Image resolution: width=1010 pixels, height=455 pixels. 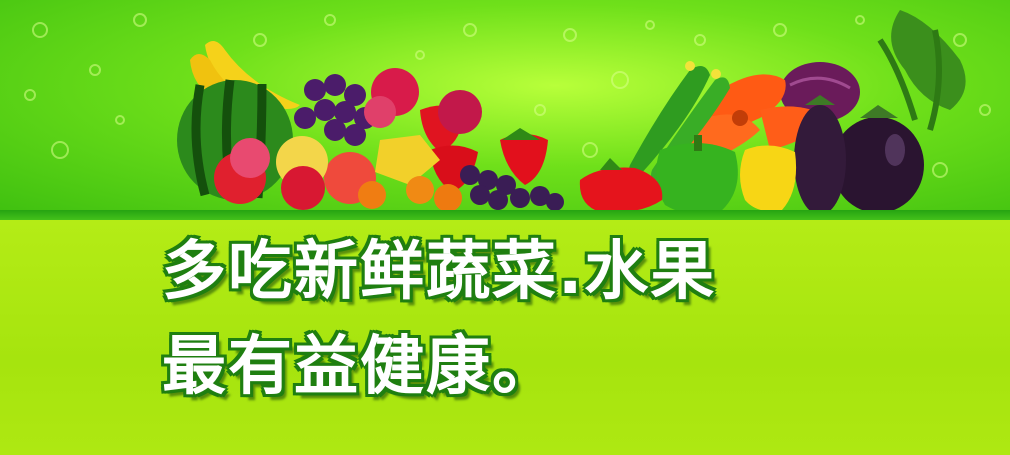 I want to click on peach-icon, so click(x=295, y=173).